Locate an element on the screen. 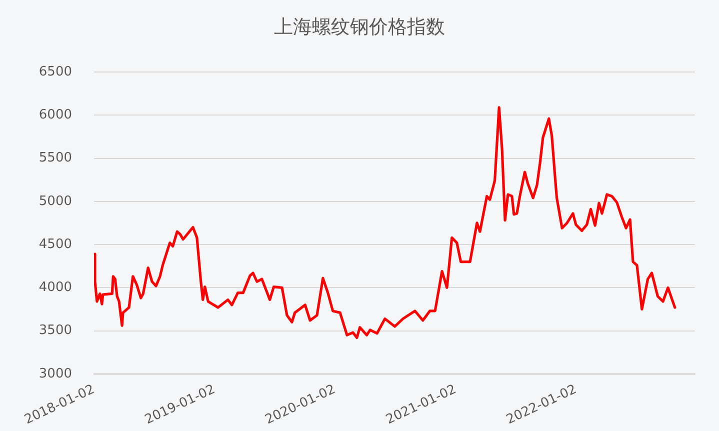 The height and width of the screenshot is (431, 719). chart-title: 上海螺纹钢价格指数 is located at coordinates (359, 27).